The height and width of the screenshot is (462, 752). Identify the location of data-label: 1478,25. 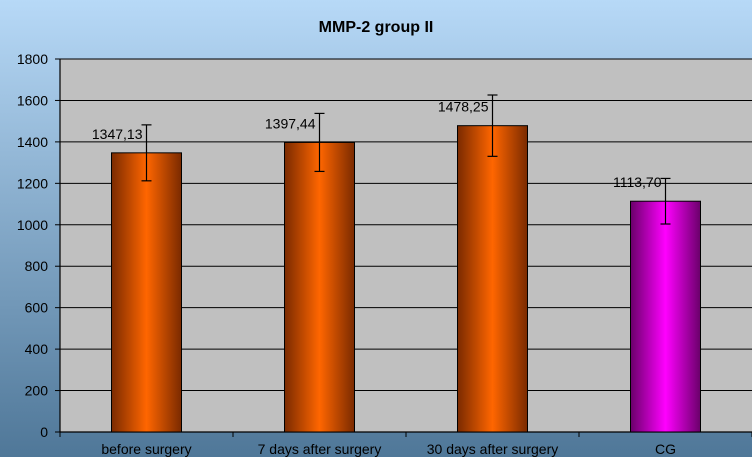
(463, 107).